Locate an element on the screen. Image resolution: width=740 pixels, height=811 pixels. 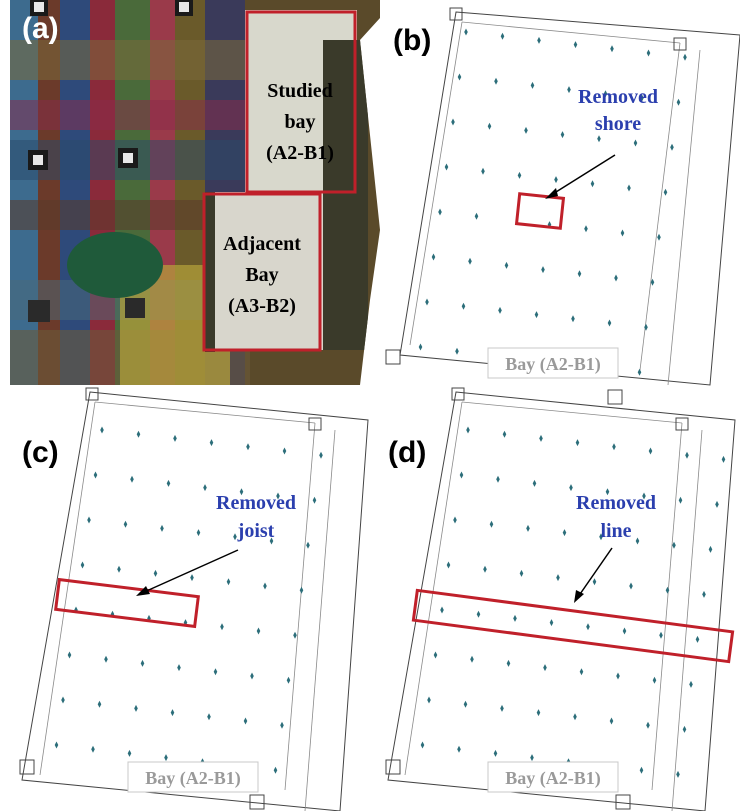
bay-tag-c: Bay (A2-B1) is located at coordinates (193, 778).